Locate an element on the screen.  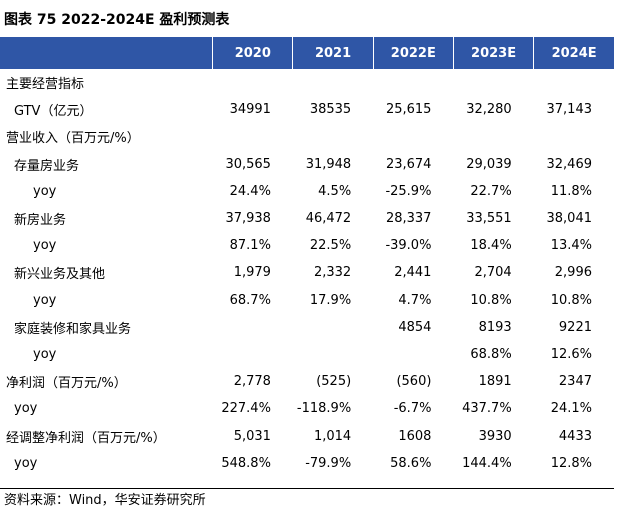
table-row: yoy 227.4% -118.9% -6.7% 437.7% 24.1% is located at coordinates (307, 408).